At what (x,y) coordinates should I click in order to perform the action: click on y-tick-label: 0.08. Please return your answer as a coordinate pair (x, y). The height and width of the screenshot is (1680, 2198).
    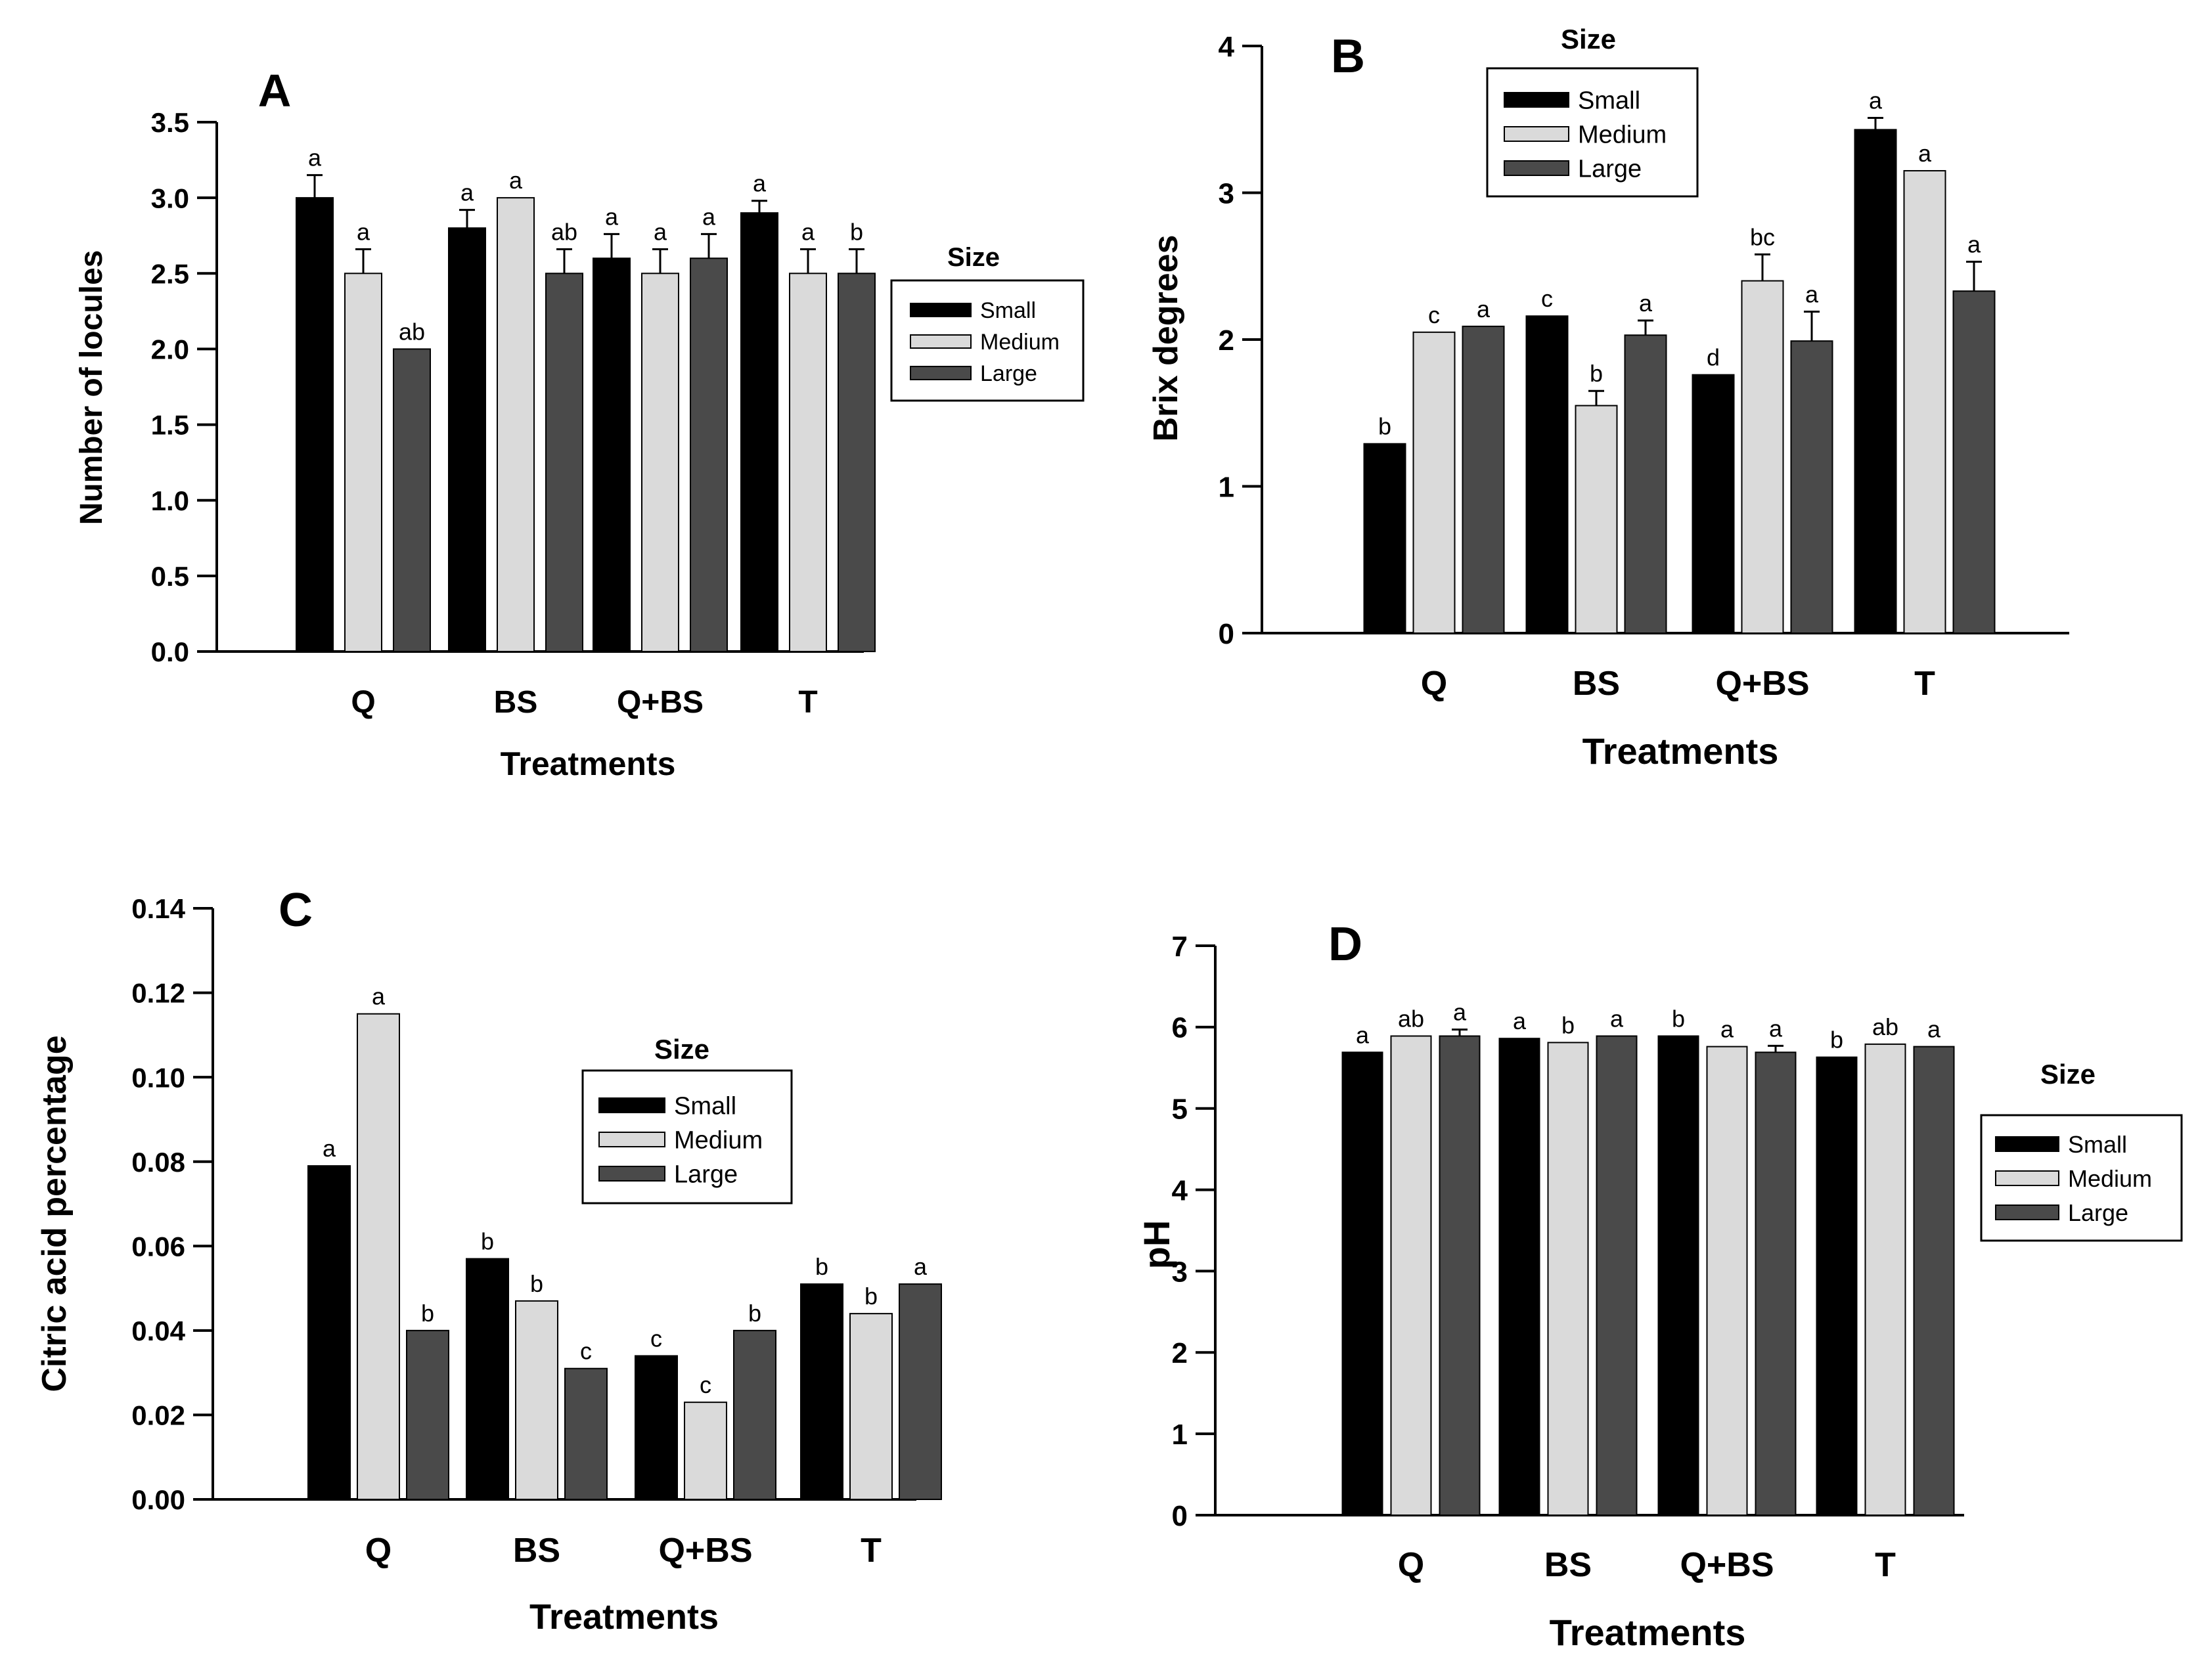
    Looking at the image, I should click on (158, 1162).